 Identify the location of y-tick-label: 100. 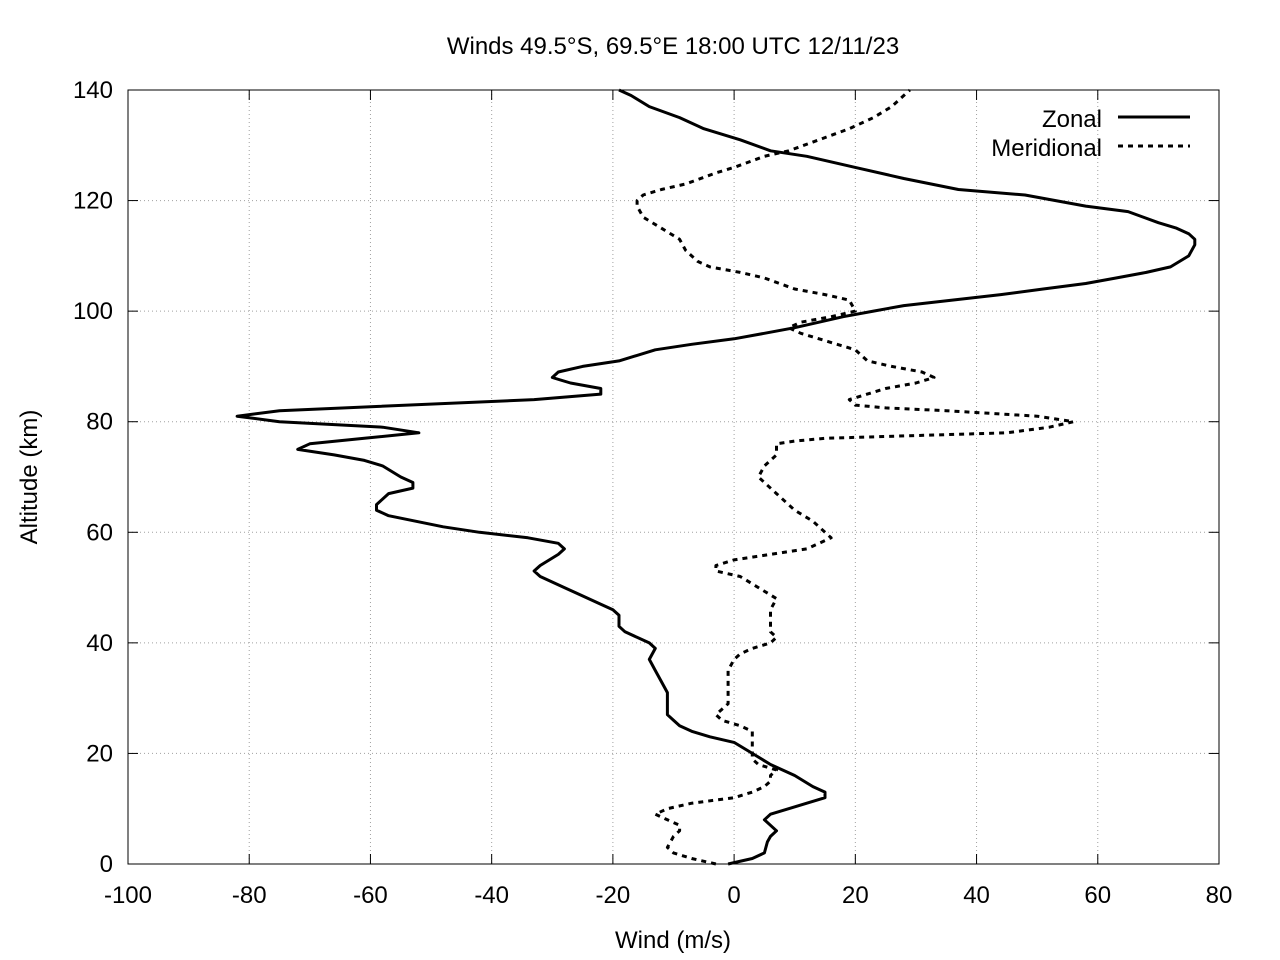
(93, 311).